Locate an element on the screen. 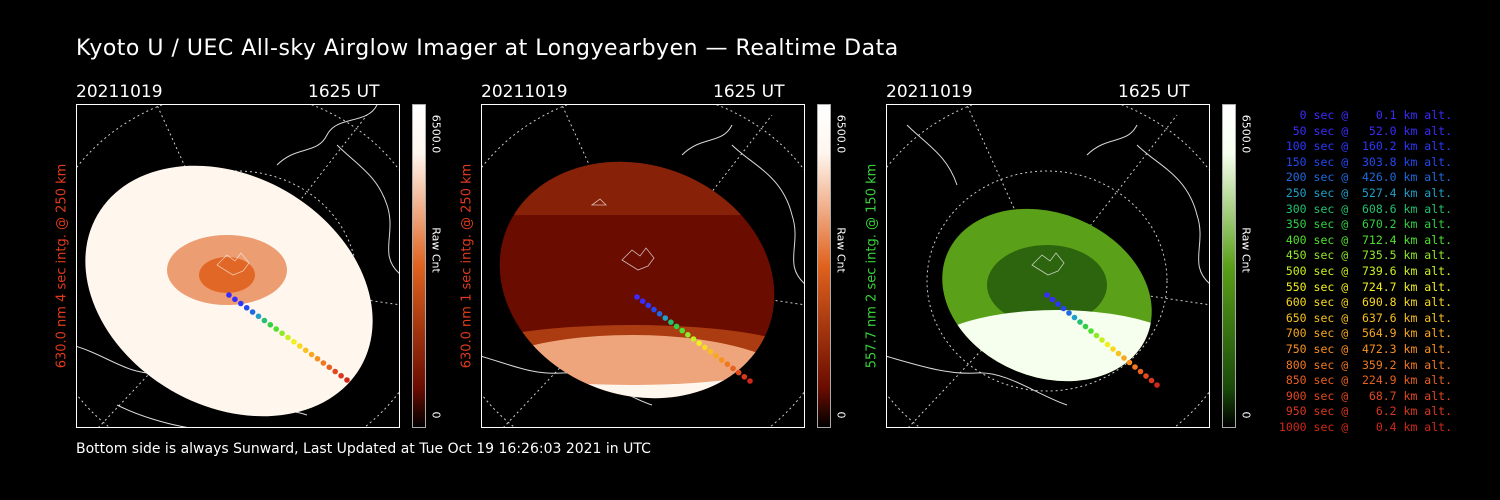 Image resolution: width=1500 pixels, height=500 pixels. legend-entry: 150 sec @ 303.8 km alt. is located at coordinates (1365, 161).